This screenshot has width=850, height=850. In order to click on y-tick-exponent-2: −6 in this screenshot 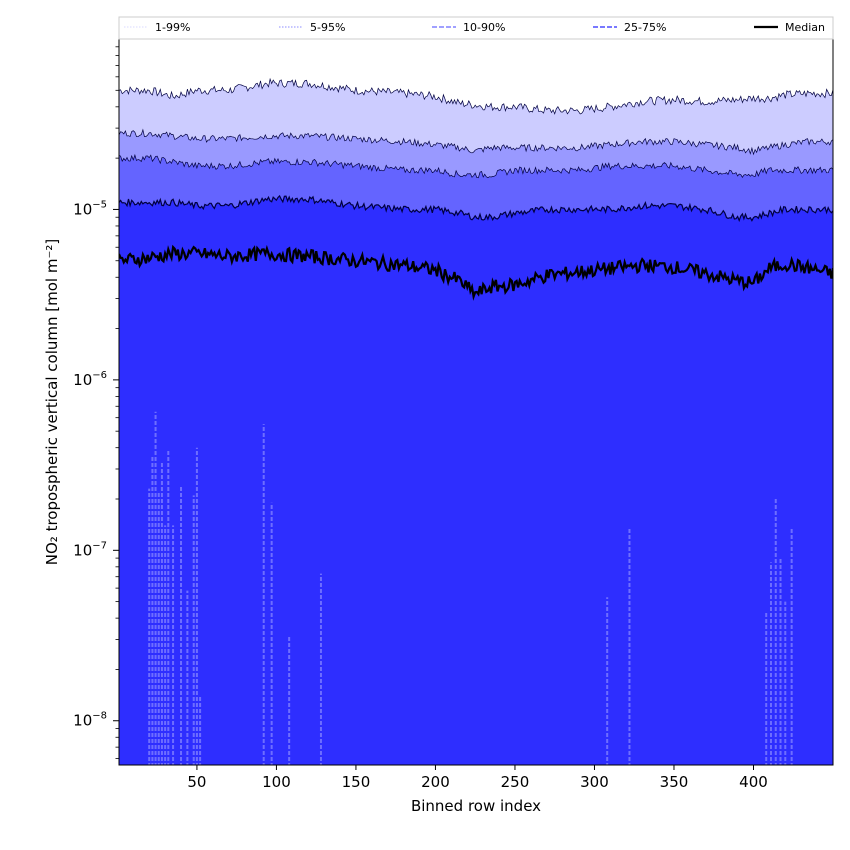, I will do `click(99, 375)`.